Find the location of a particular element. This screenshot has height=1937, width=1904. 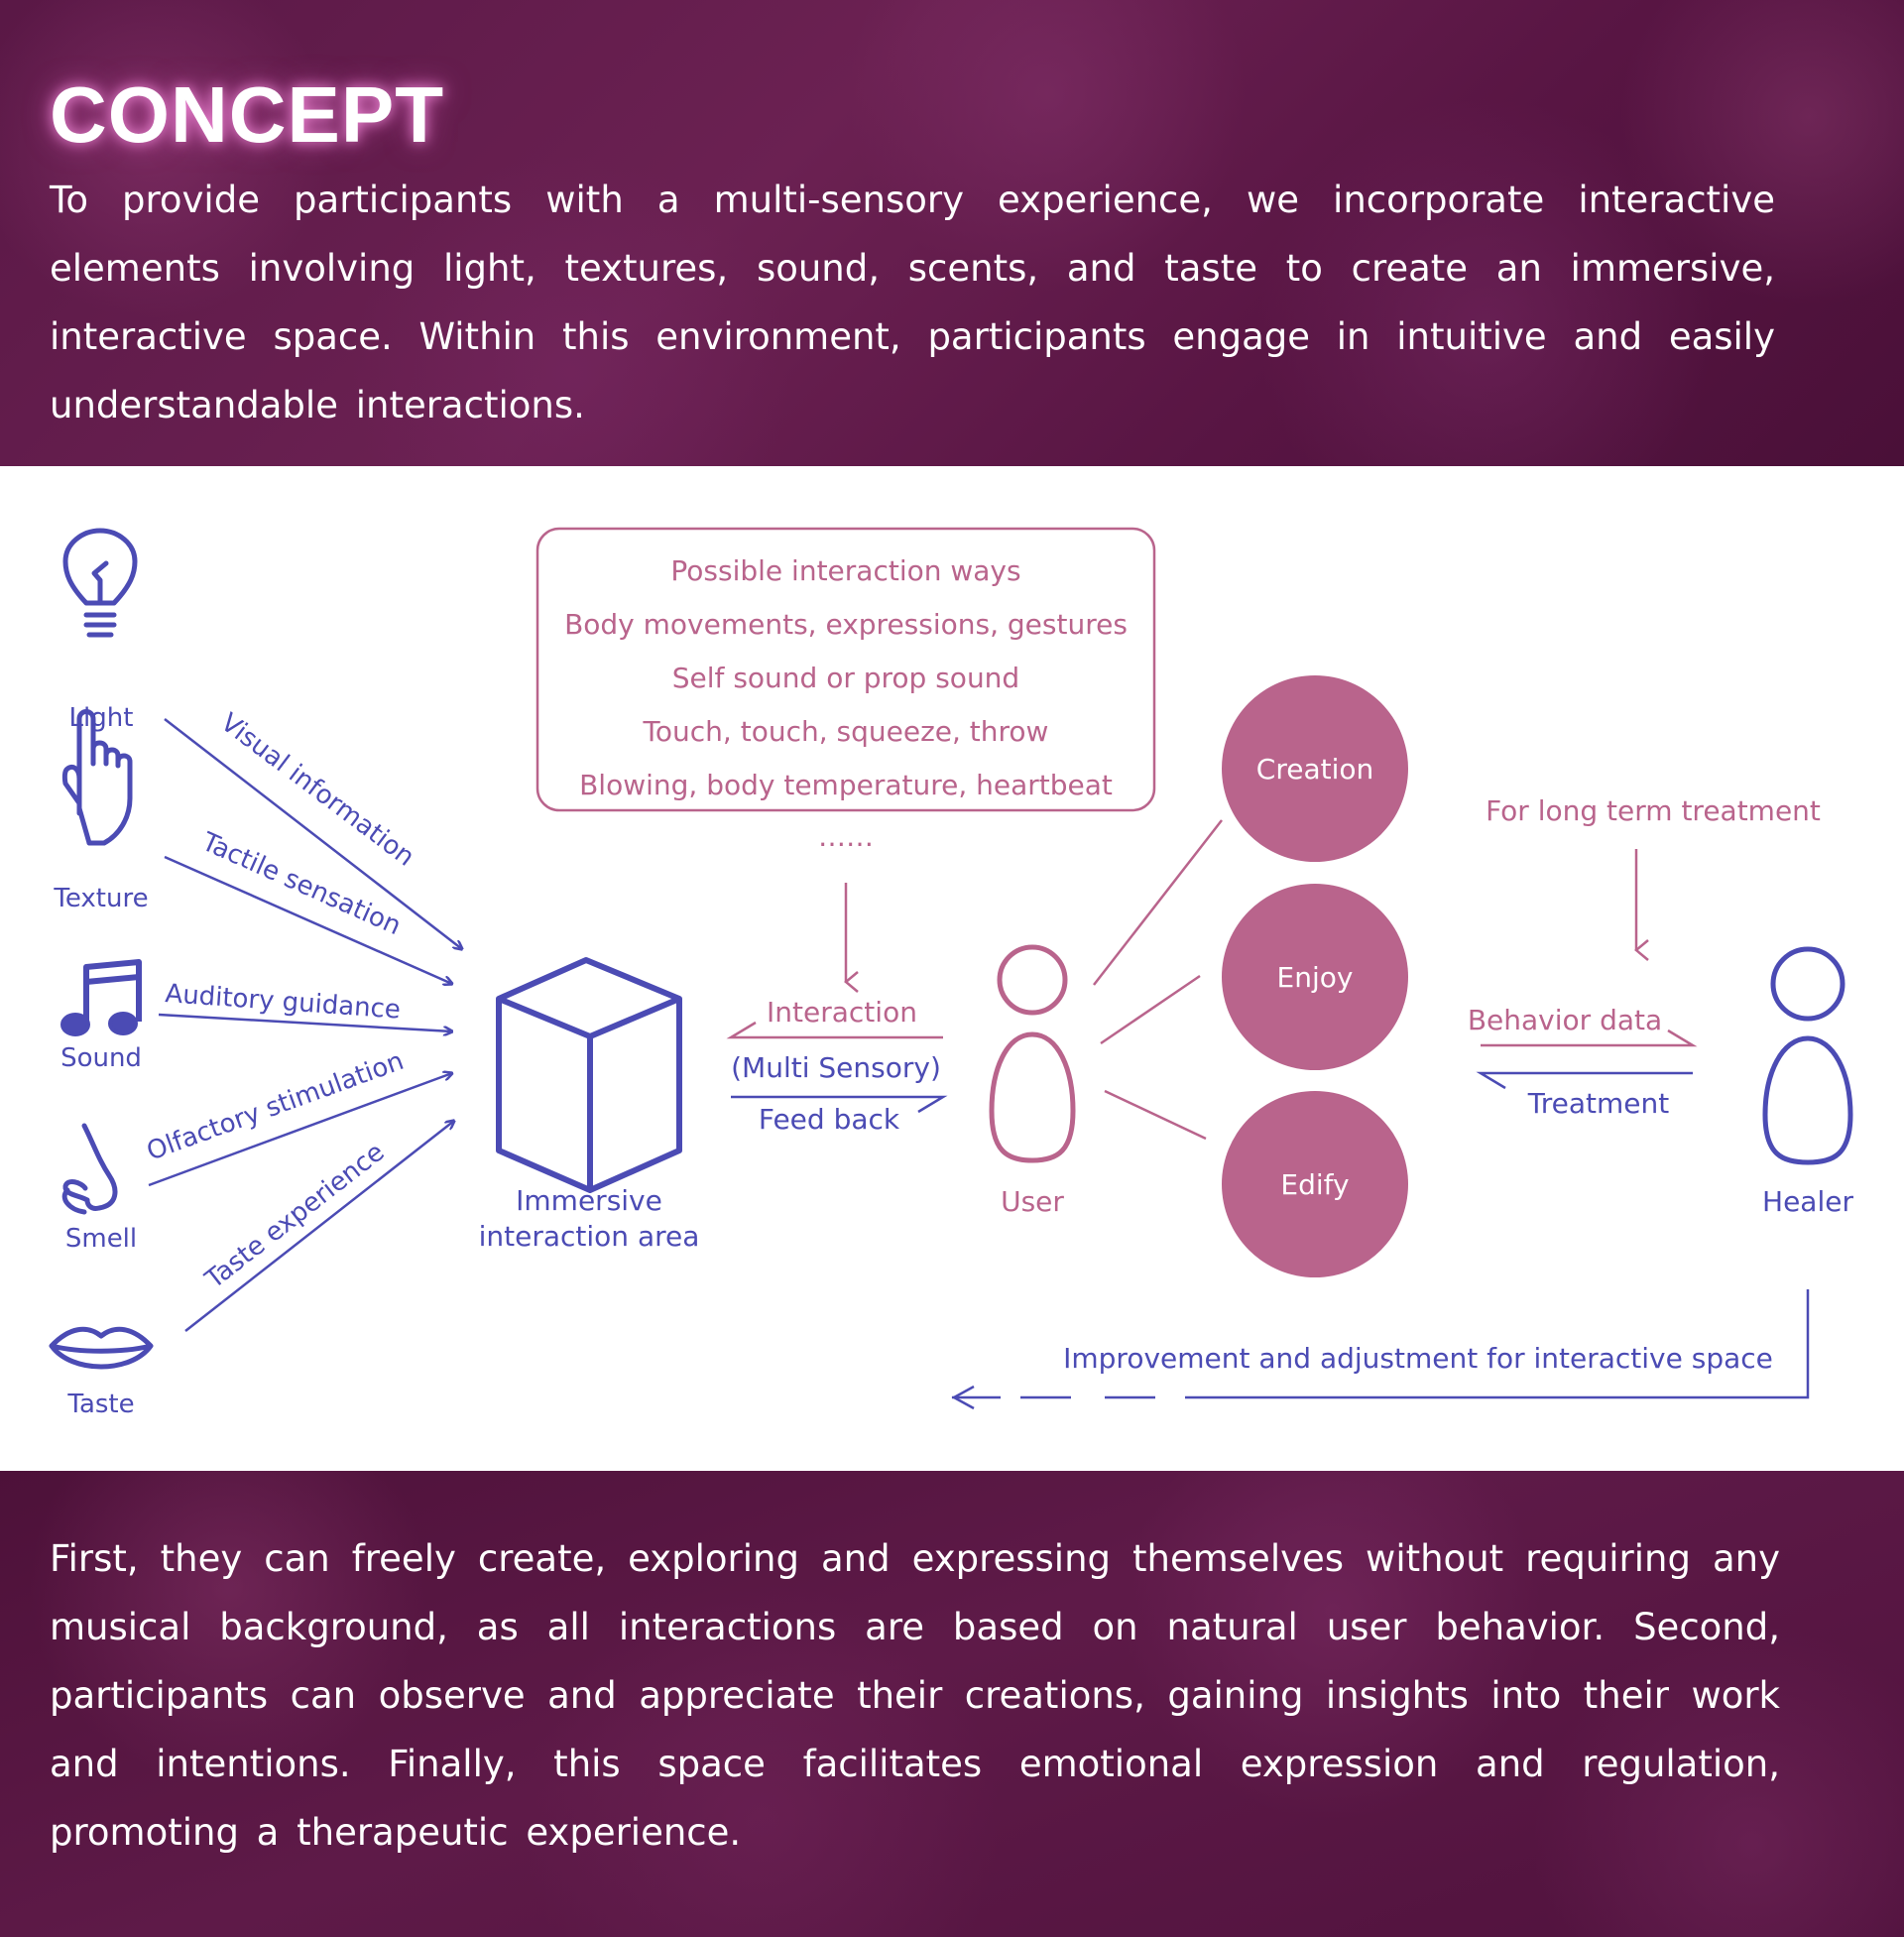

interaction-ways-box is located at coordinates (846, 669).